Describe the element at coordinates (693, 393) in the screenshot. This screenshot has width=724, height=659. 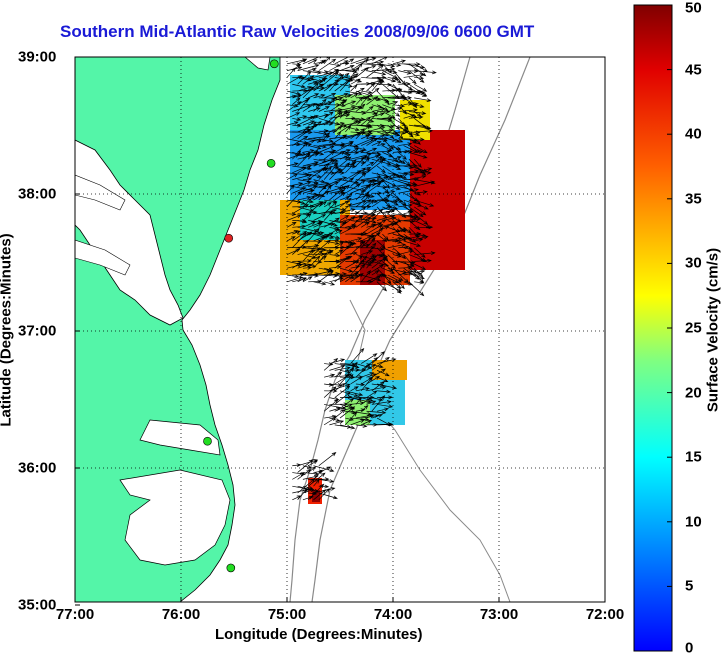
I see `colorbar-tick-label: 20` at that location.